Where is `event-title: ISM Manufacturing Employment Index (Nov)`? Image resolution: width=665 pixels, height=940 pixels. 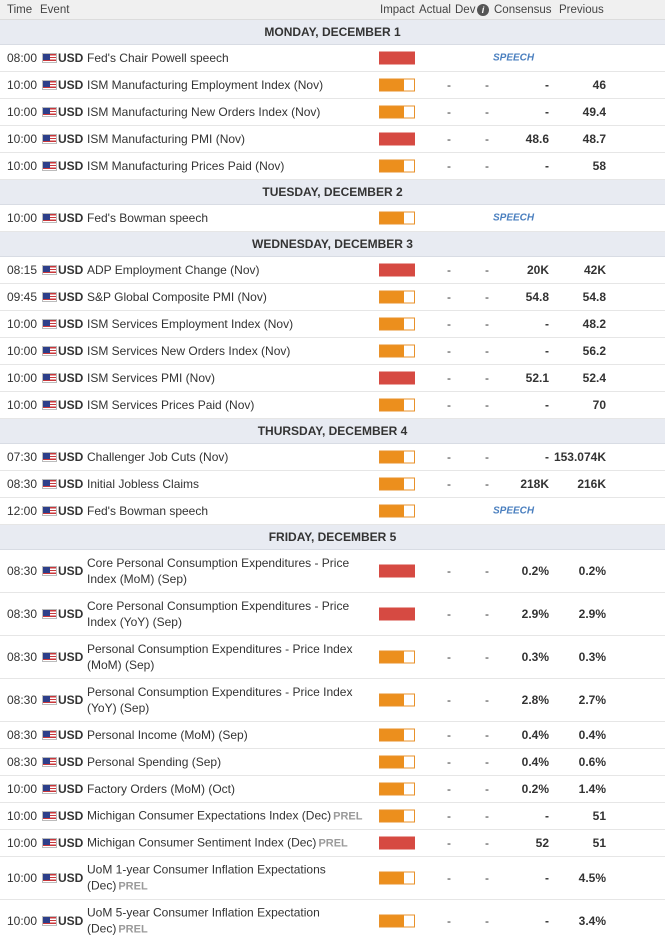 event-title: ISM Manufacturing Employment Index (Nov) is located at coordinates (205, 85).